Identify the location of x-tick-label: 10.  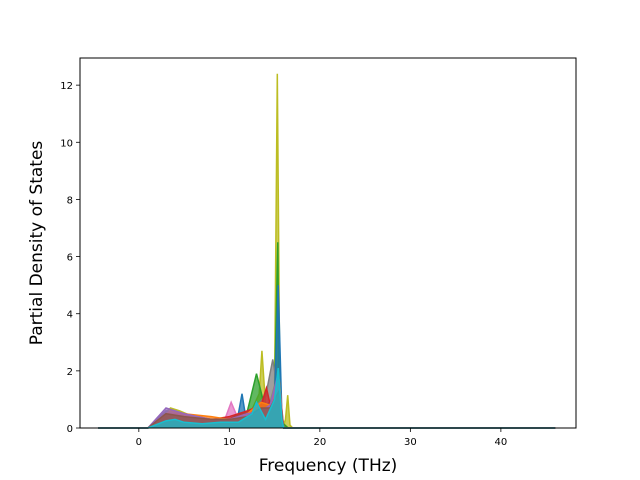
(229, 442).